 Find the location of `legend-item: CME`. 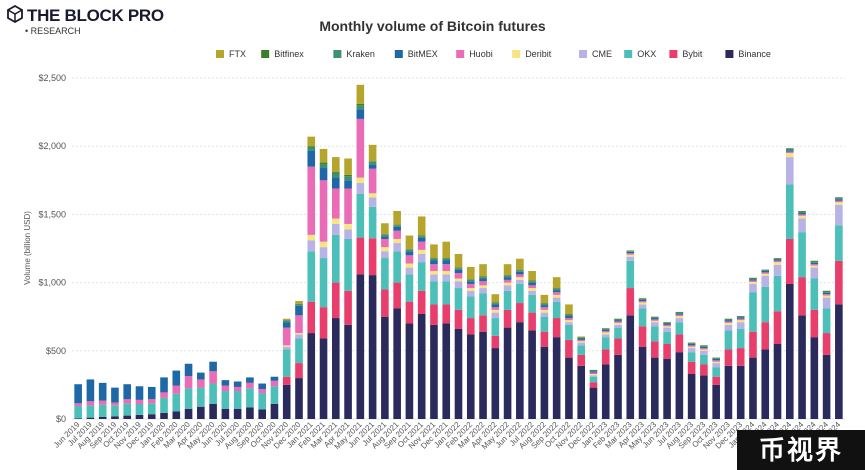

legend-item: CME is located at coordinates (595, 54).